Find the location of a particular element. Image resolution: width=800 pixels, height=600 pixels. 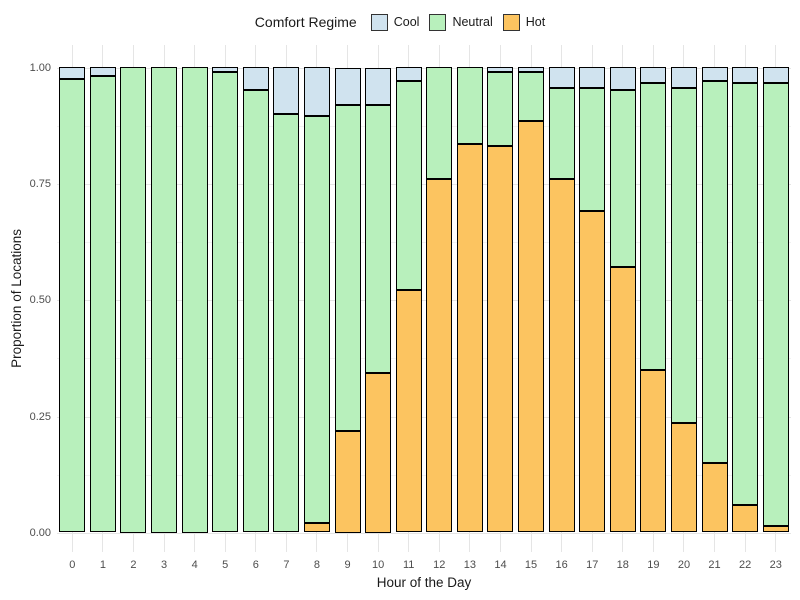

y-tick-label: 0.00 is located at coordinates (40, 533).